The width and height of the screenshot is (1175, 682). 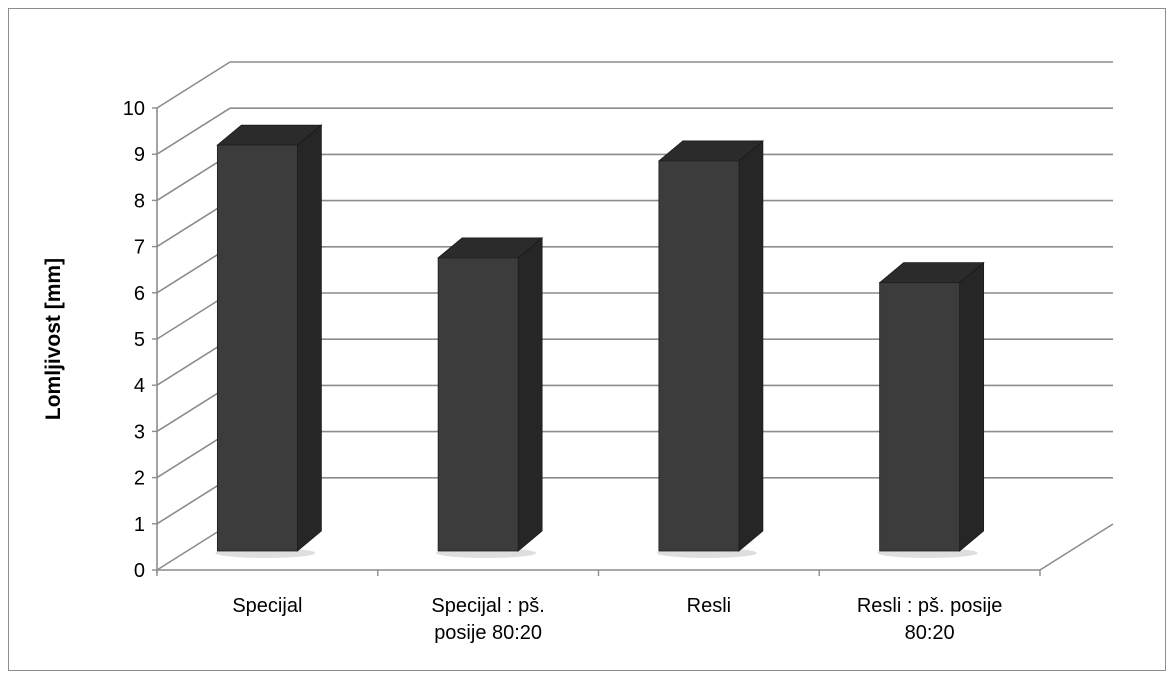 What do you see at coordinates (139, 340) in the screenshot?
I see `y-tick-label: 5` at bounding box center [139, 340].